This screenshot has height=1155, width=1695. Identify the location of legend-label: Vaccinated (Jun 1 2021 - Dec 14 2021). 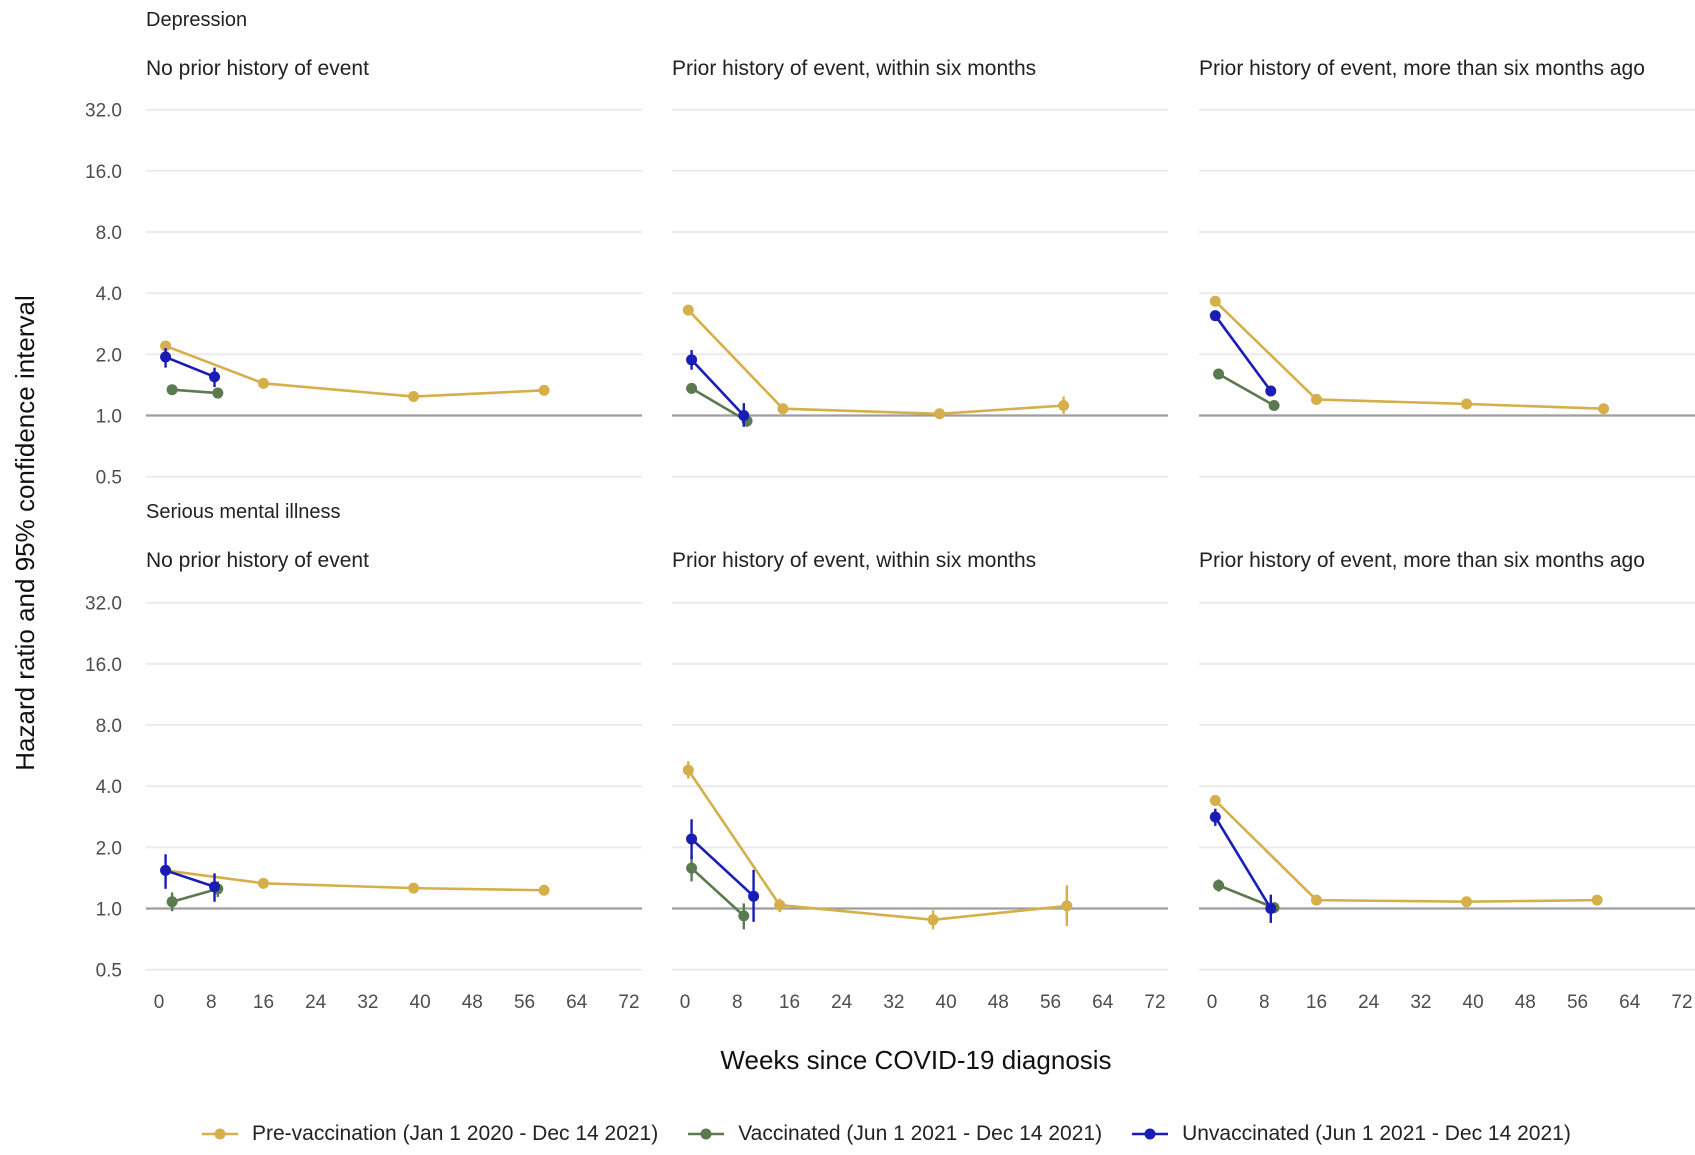
(920, 1133).